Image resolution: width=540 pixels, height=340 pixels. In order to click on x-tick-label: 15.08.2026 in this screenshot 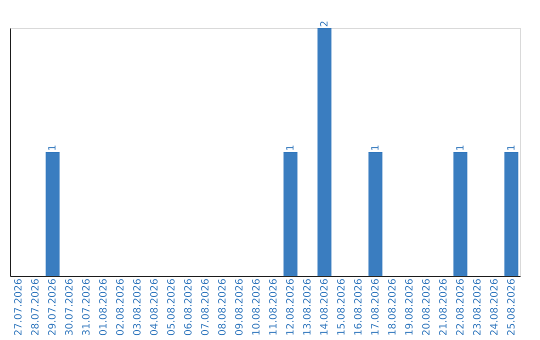, I will do `click(342, 307)`.